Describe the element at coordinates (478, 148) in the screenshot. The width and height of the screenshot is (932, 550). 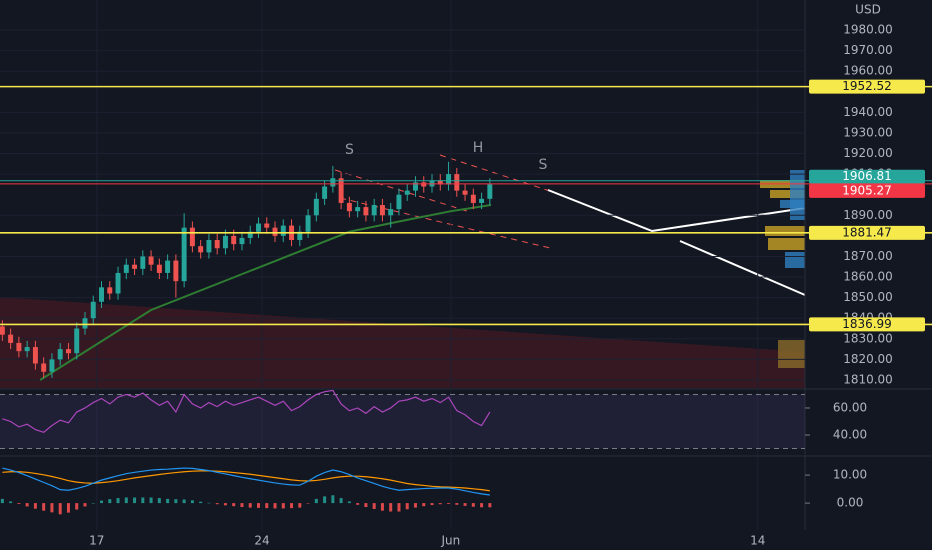
I see `pattern-annotation: H` at that location.